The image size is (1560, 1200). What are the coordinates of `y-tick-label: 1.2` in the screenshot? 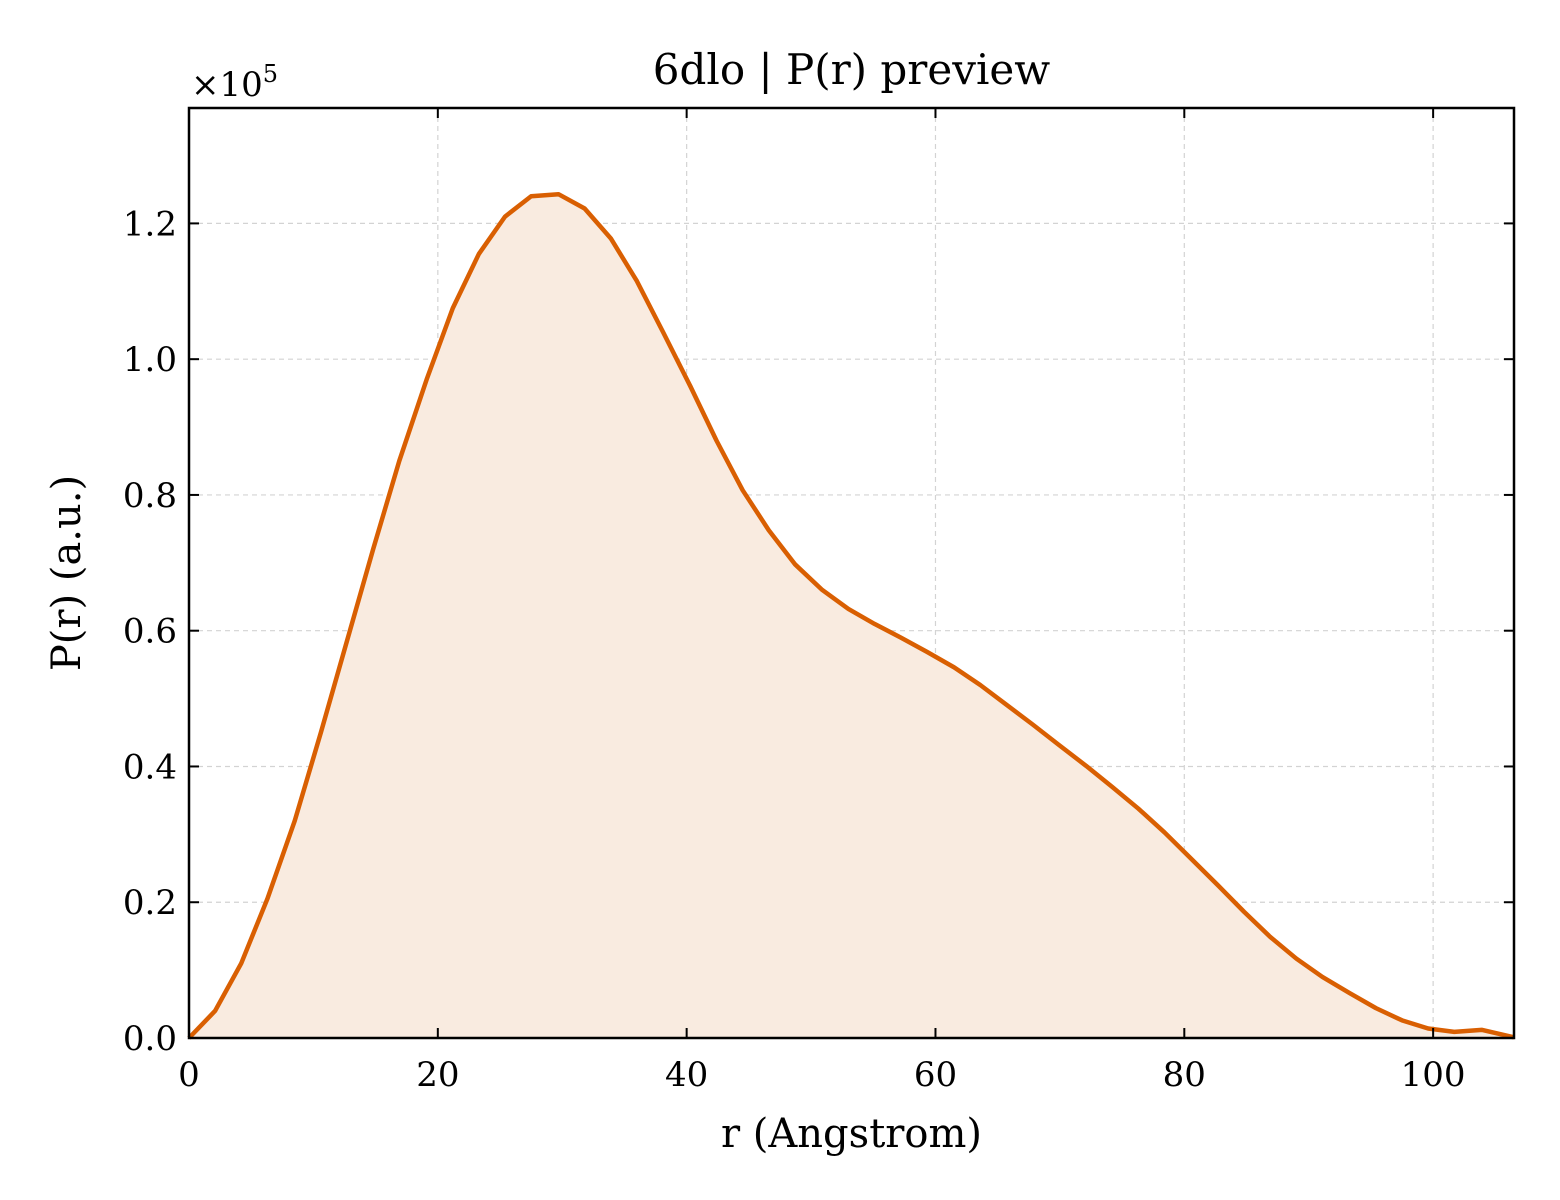 It's located at (150, 224).